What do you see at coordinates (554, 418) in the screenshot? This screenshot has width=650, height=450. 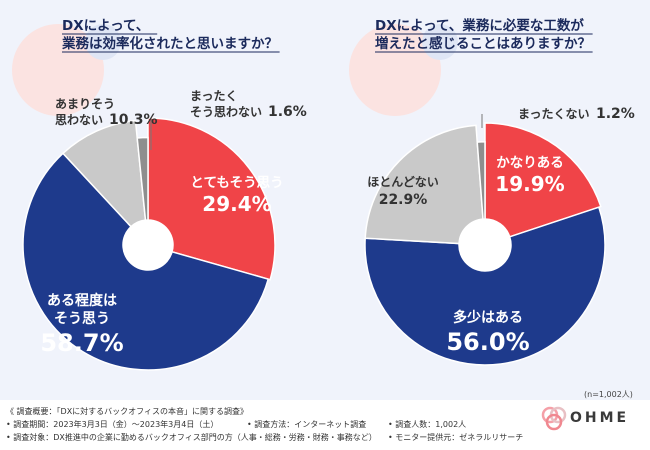 I see `brand-logo-icon` at bounding box center [554, 418].